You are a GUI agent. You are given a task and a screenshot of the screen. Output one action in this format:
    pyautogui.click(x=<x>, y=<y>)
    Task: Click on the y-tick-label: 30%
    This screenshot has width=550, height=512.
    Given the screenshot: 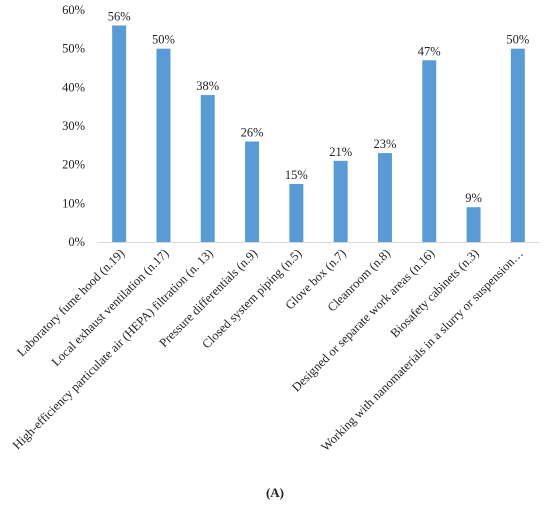 What is the action you would take?
    pyautogui.click(x=73, y=126)
    